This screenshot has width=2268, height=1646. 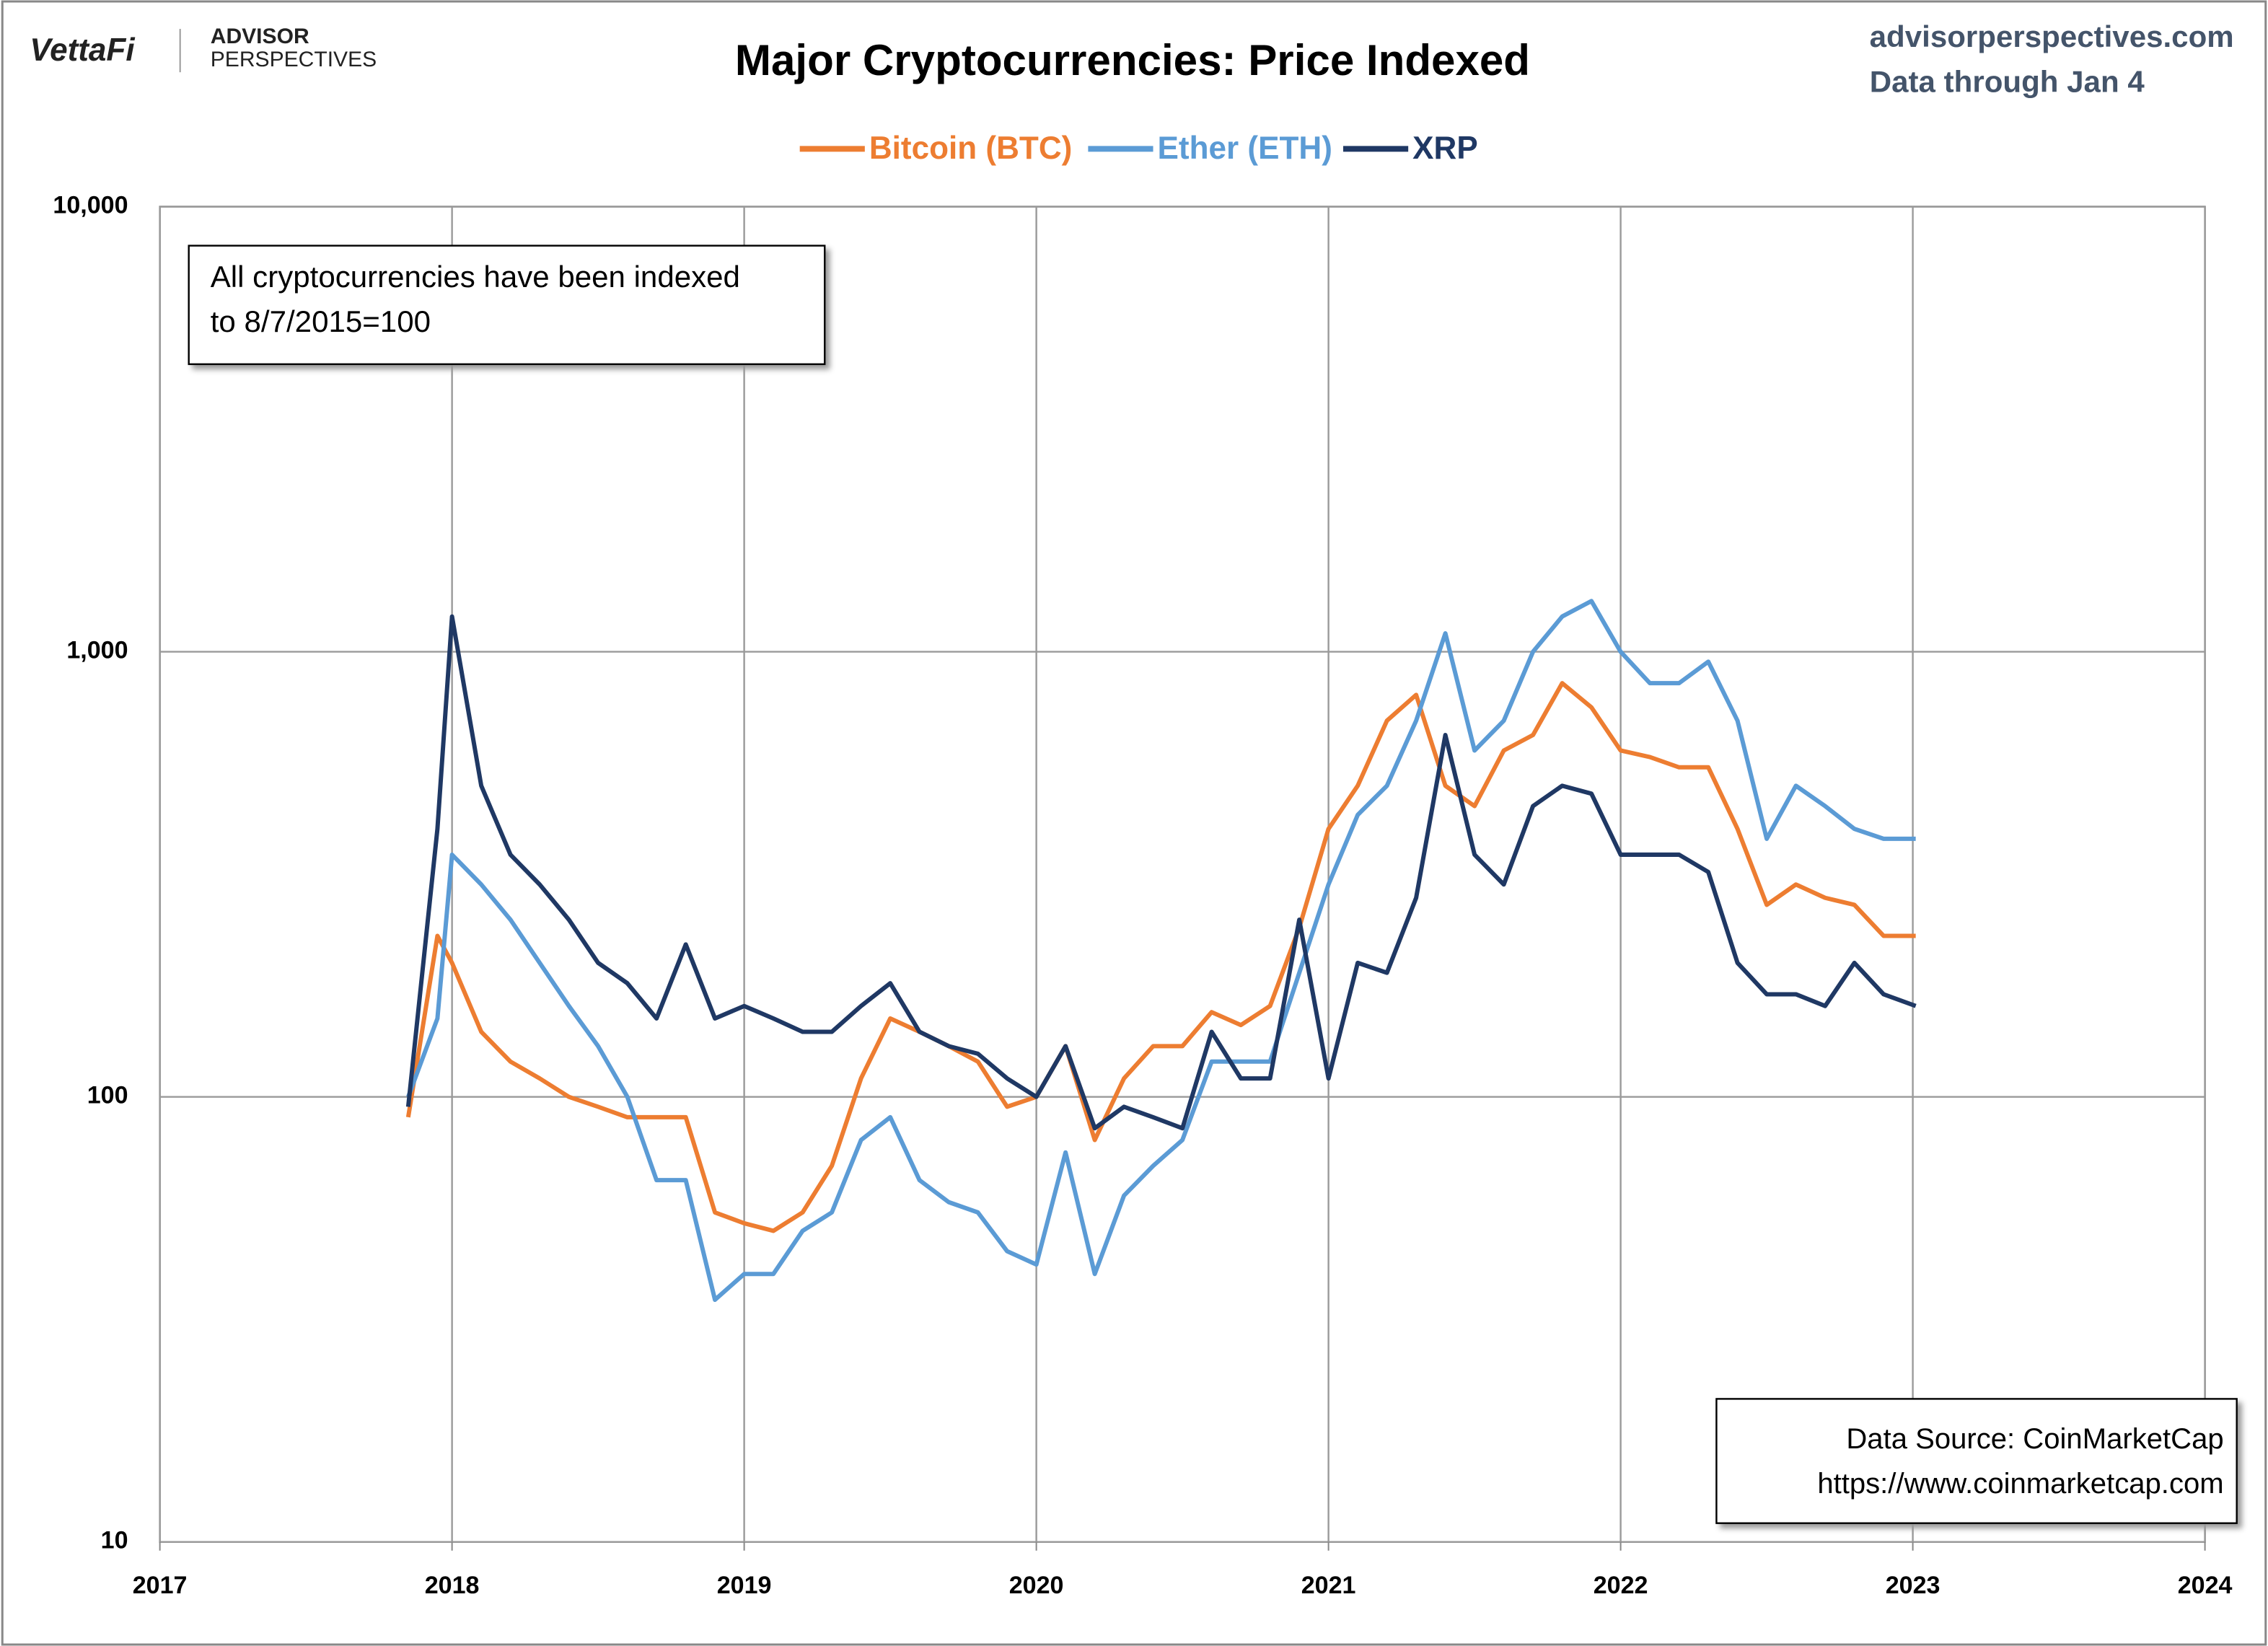 What do you see at coordinates (1445, 148) in the screenshot?
I see `legend-label: XRP` at bounding box center [1445, 148].